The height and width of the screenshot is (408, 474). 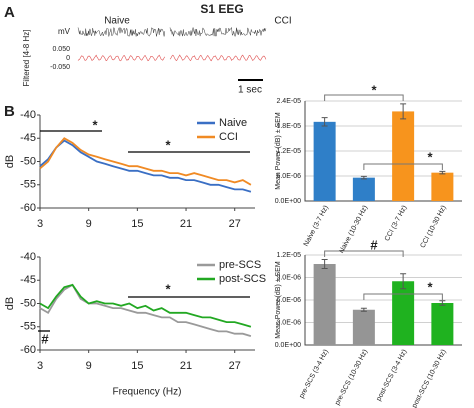 I want to click on x-tick-label: post-SCS (3-4 Hz), so click(x=391, y=376).